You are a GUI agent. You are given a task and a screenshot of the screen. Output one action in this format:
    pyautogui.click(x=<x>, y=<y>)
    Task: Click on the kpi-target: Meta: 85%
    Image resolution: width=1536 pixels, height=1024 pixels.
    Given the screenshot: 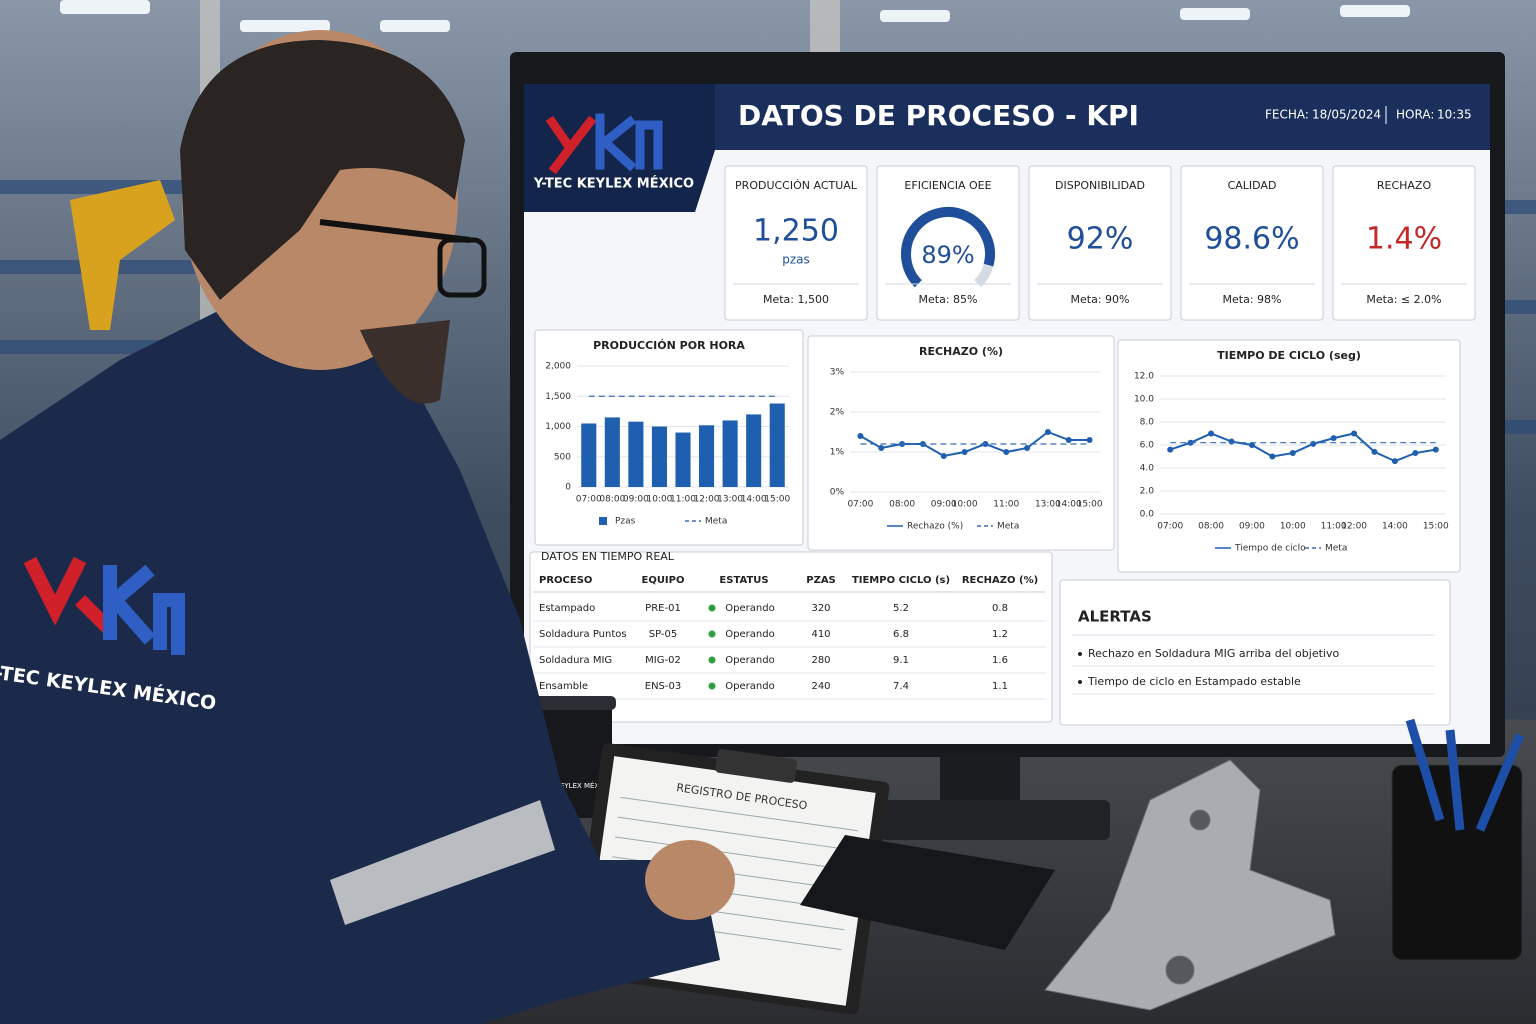 What is the action you would take?
    pyautogui.click(x=948, y=299)
    